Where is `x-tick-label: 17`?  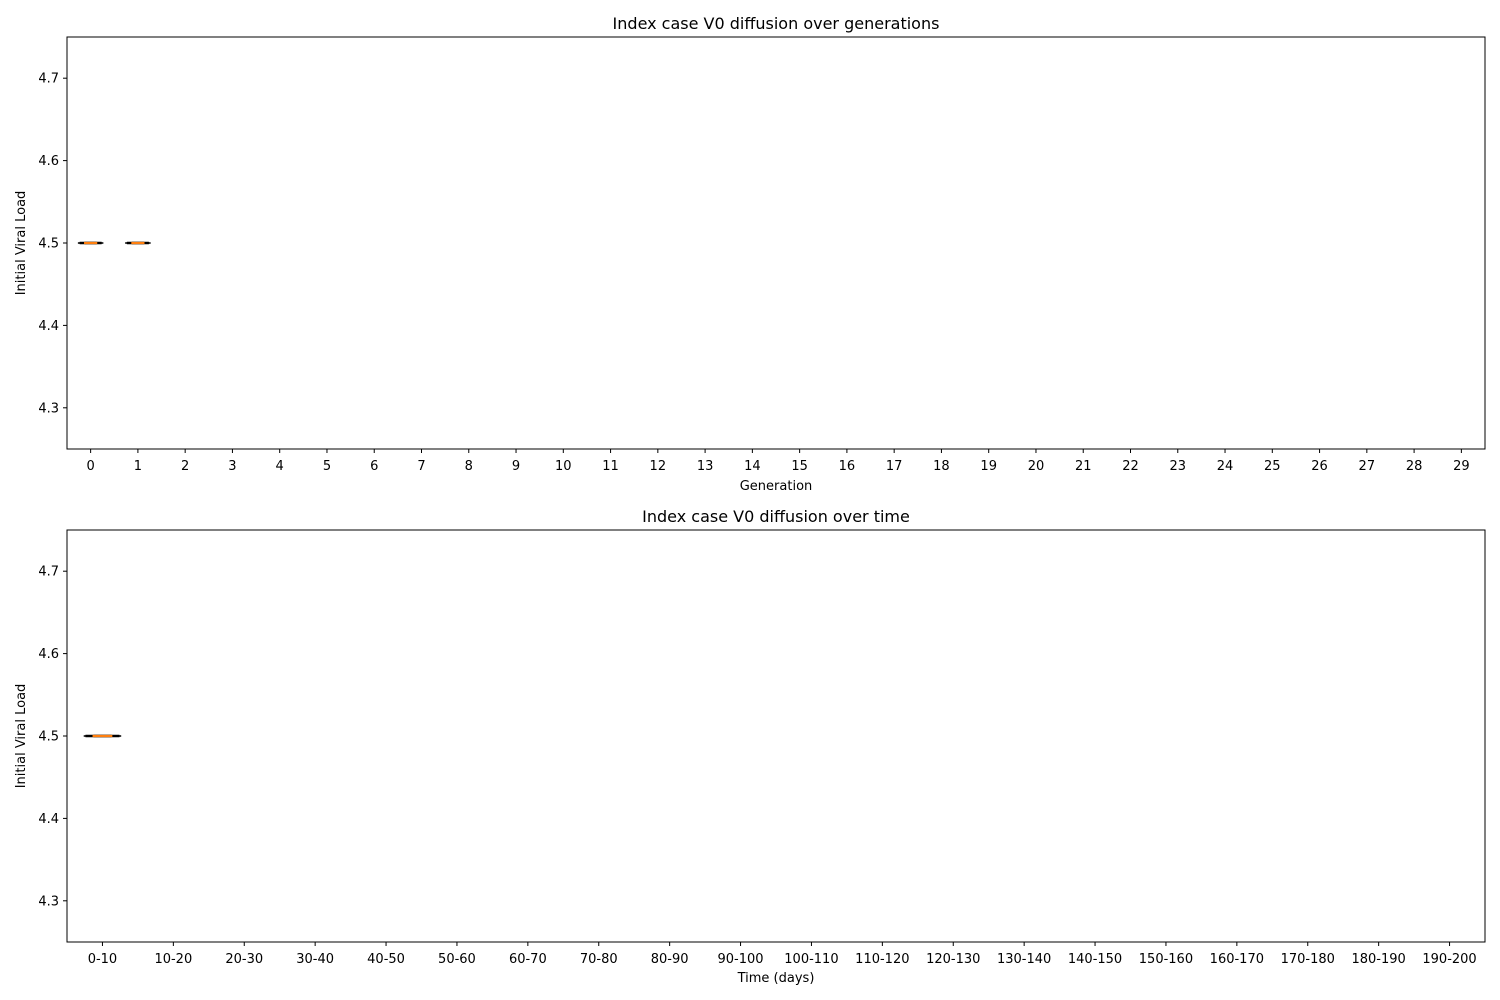 x-tick-label: 17 is located at coordinates (894, 466).